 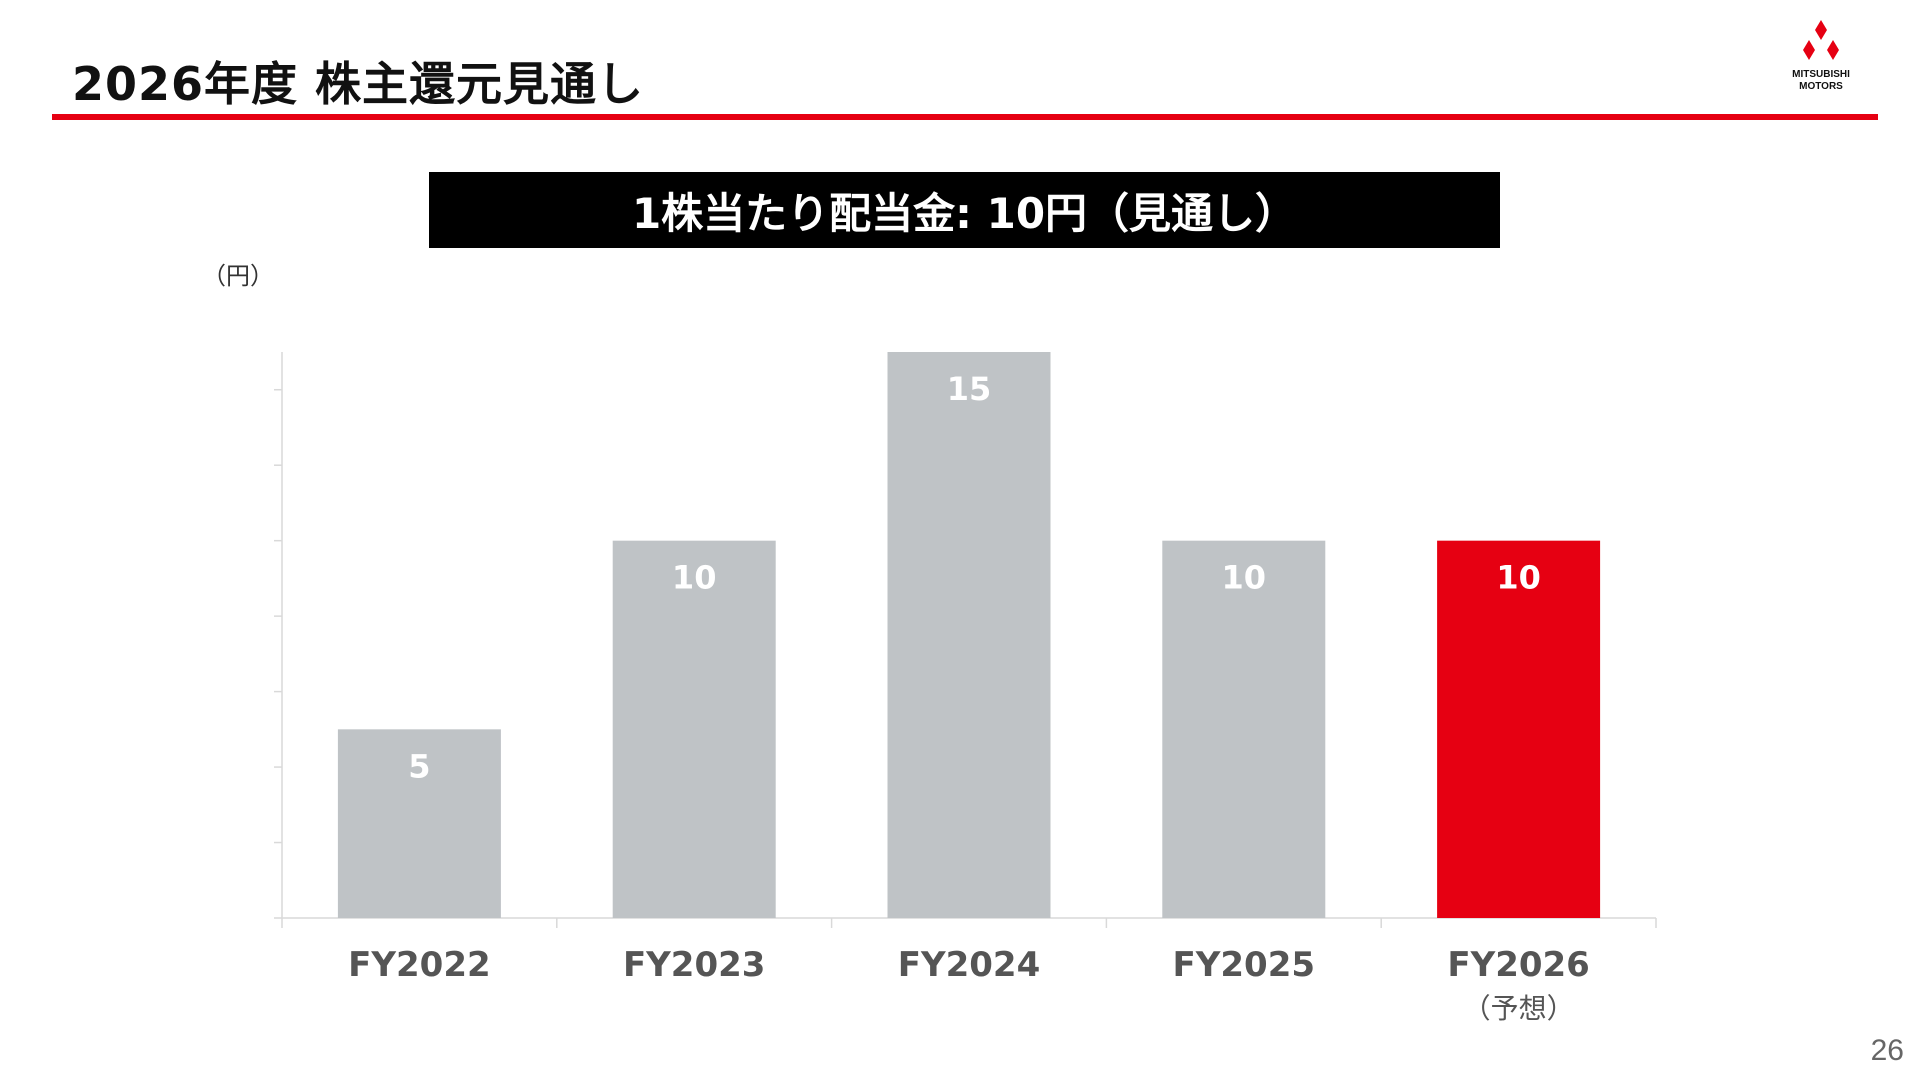 I want to click on x-tick-label: FY2026, so click(x=1518, y=965).